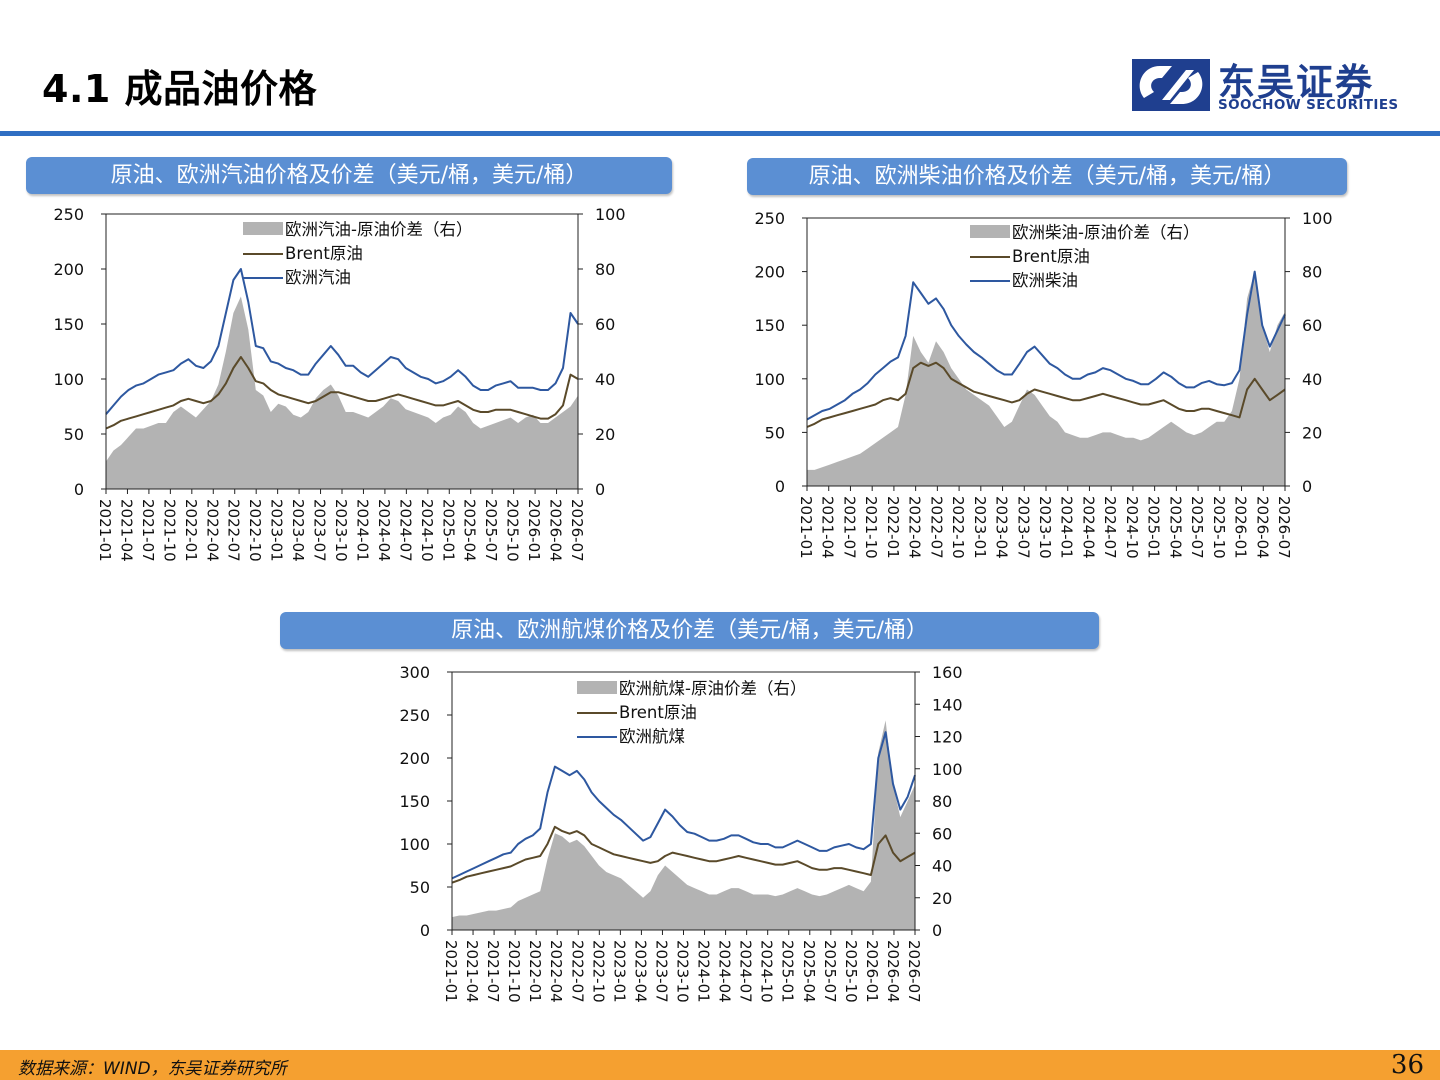  What do you see at coordinates (1171, 85) in the screenshot?
I see `soochow-logo-icon` at bounding box center [1171, 85].